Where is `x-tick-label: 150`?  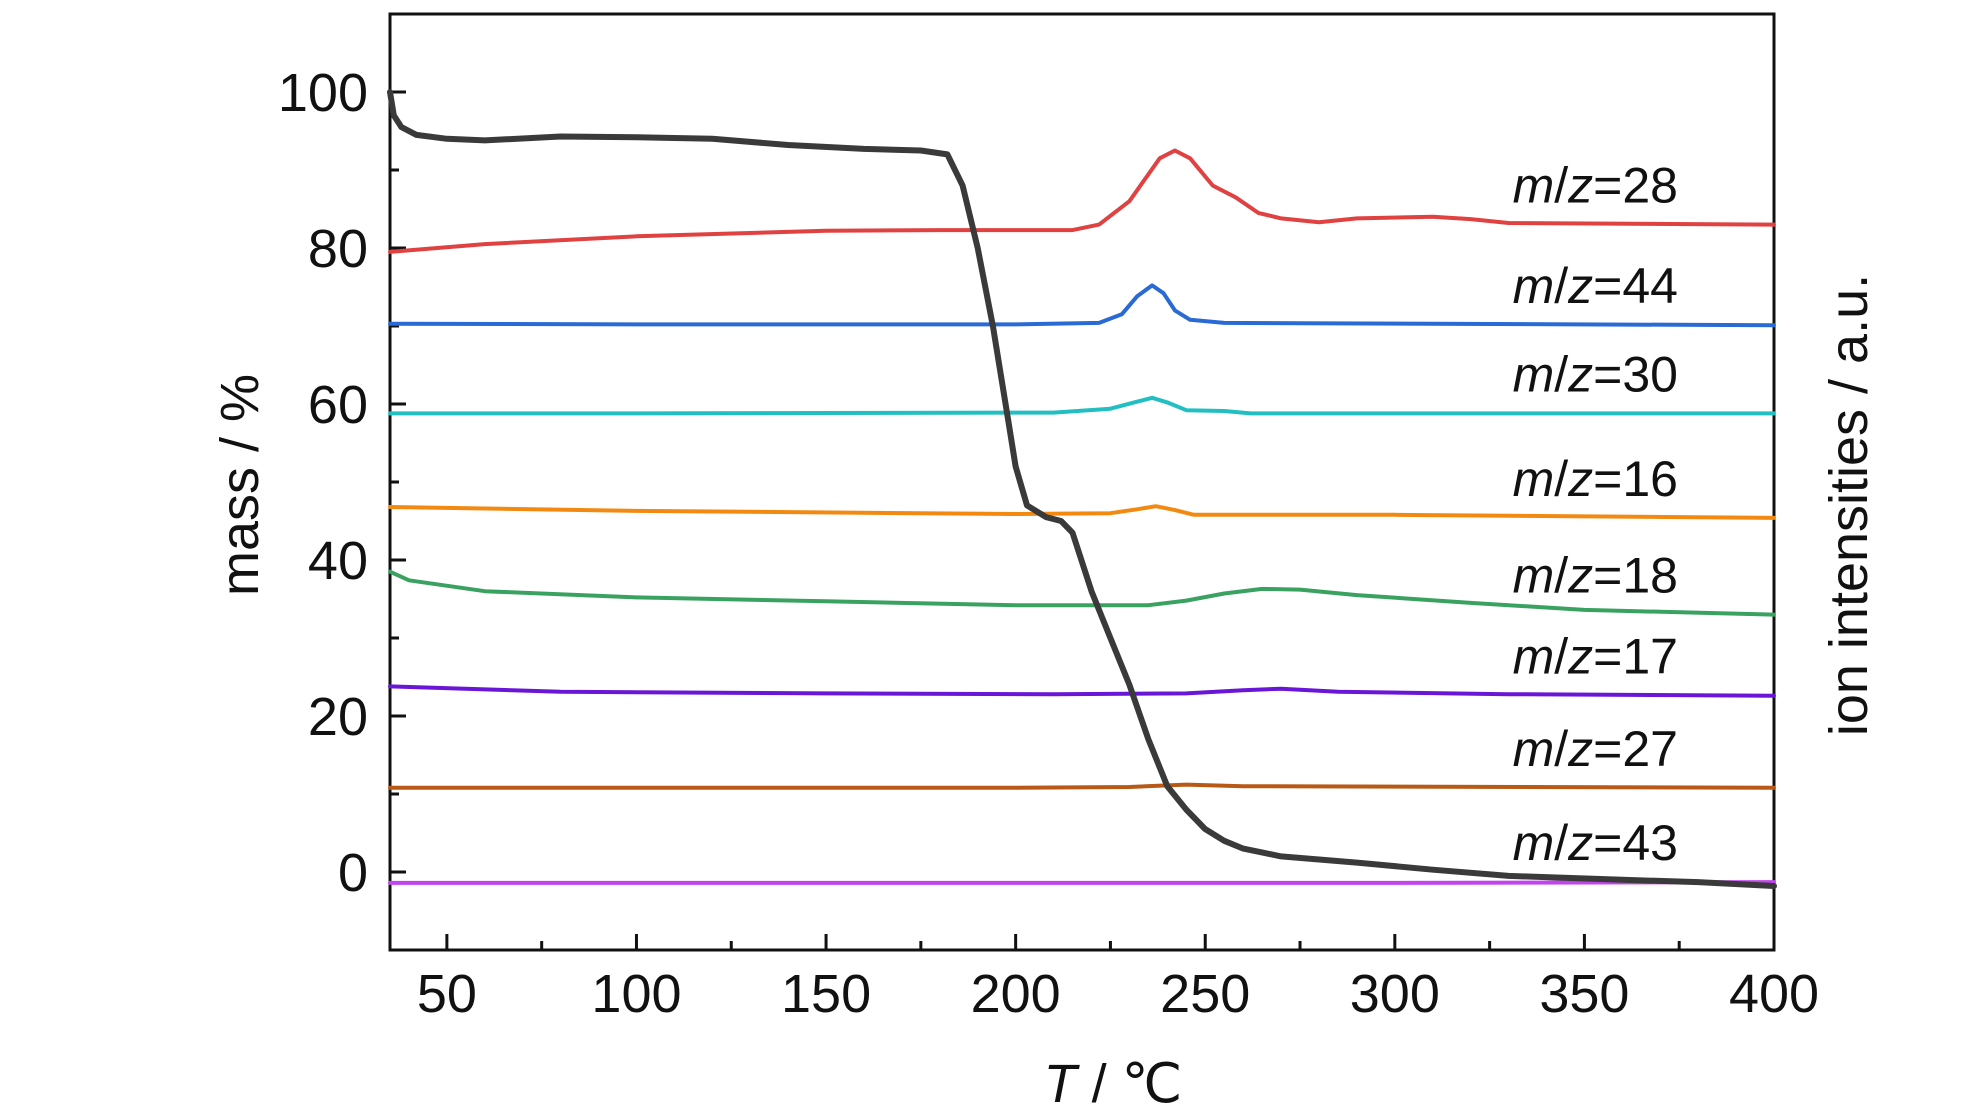
x-tick-label: 150 is located at coordinates (826, 994).